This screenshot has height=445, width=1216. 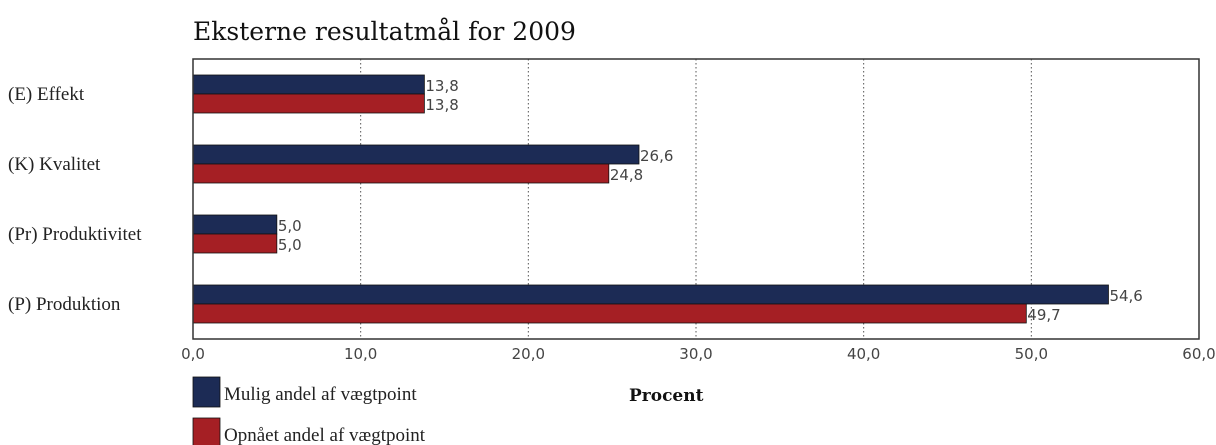 I want to click on x-tick-label: 40,0, so click(x=863, y=354).